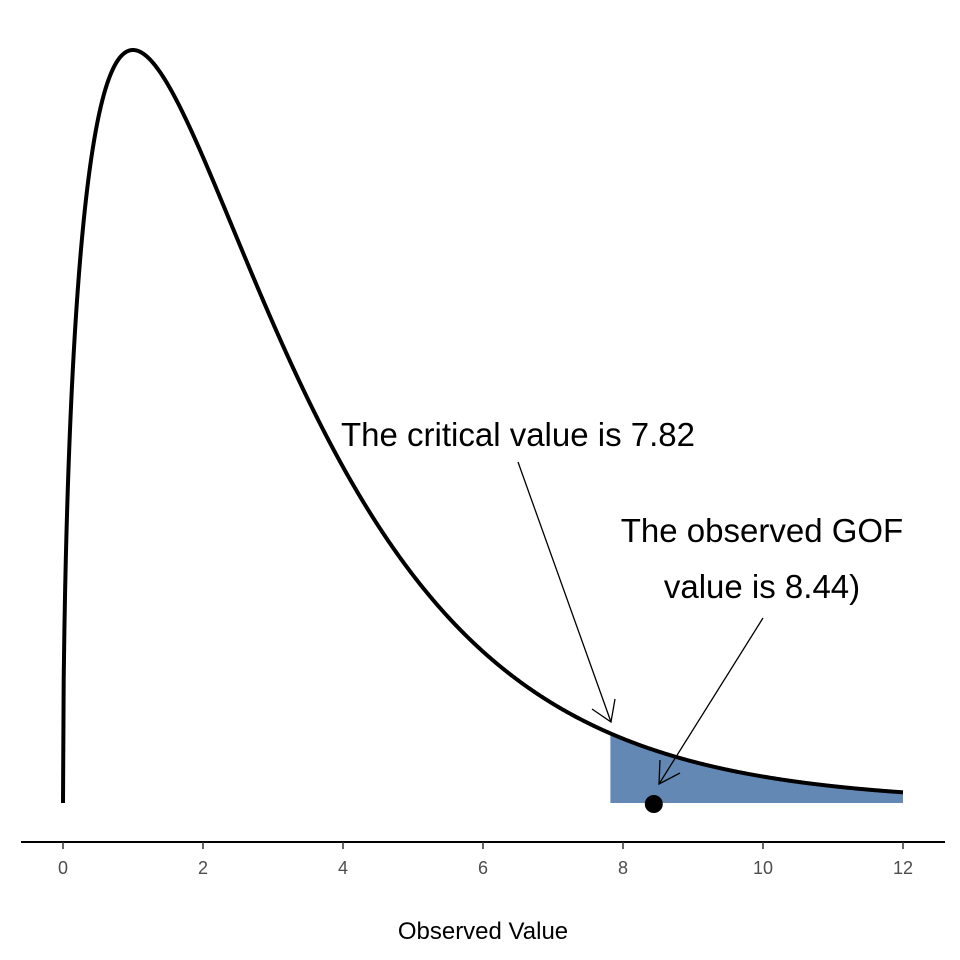 This screenshot has height=960, width=960. I want to click on x-axis-ticks: 0 2 4 6 8 10 12, so click(485, 860).